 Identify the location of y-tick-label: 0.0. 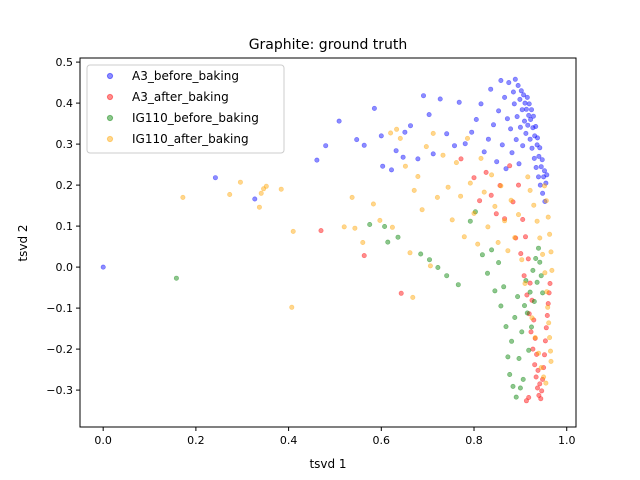
(65, 267).